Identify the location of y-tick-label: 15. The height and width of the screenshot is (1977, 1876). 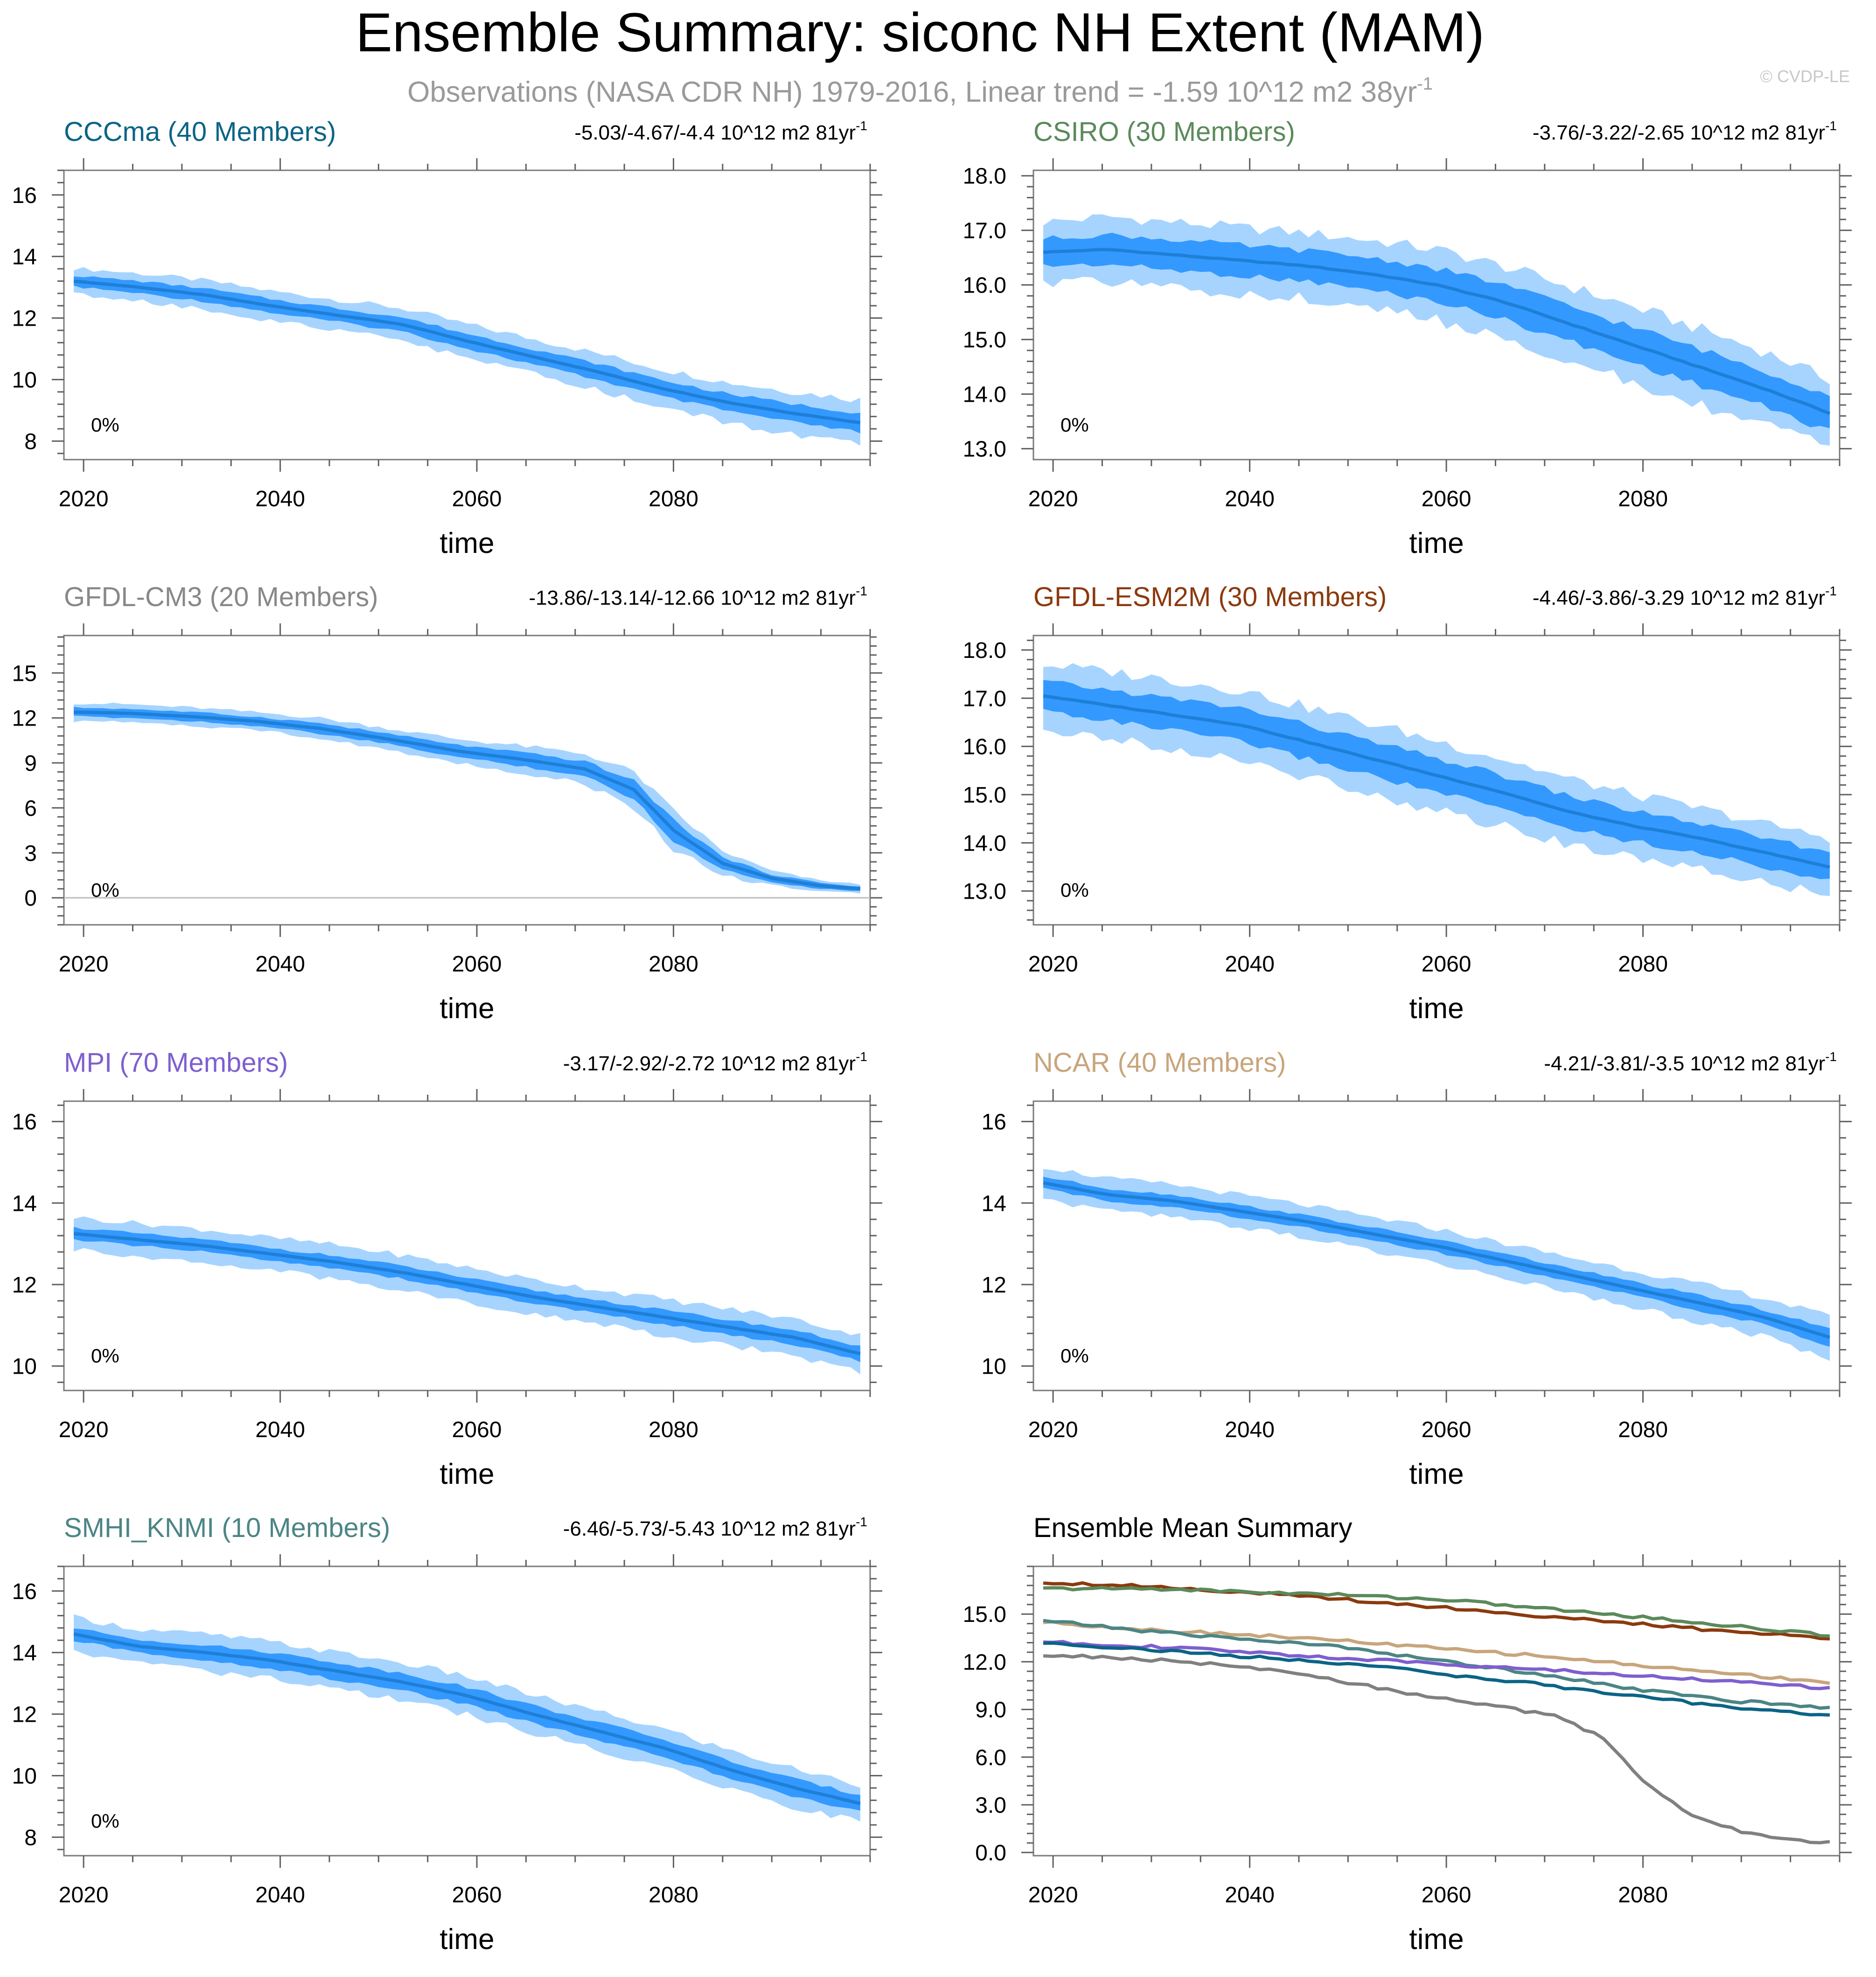
(25, 674).